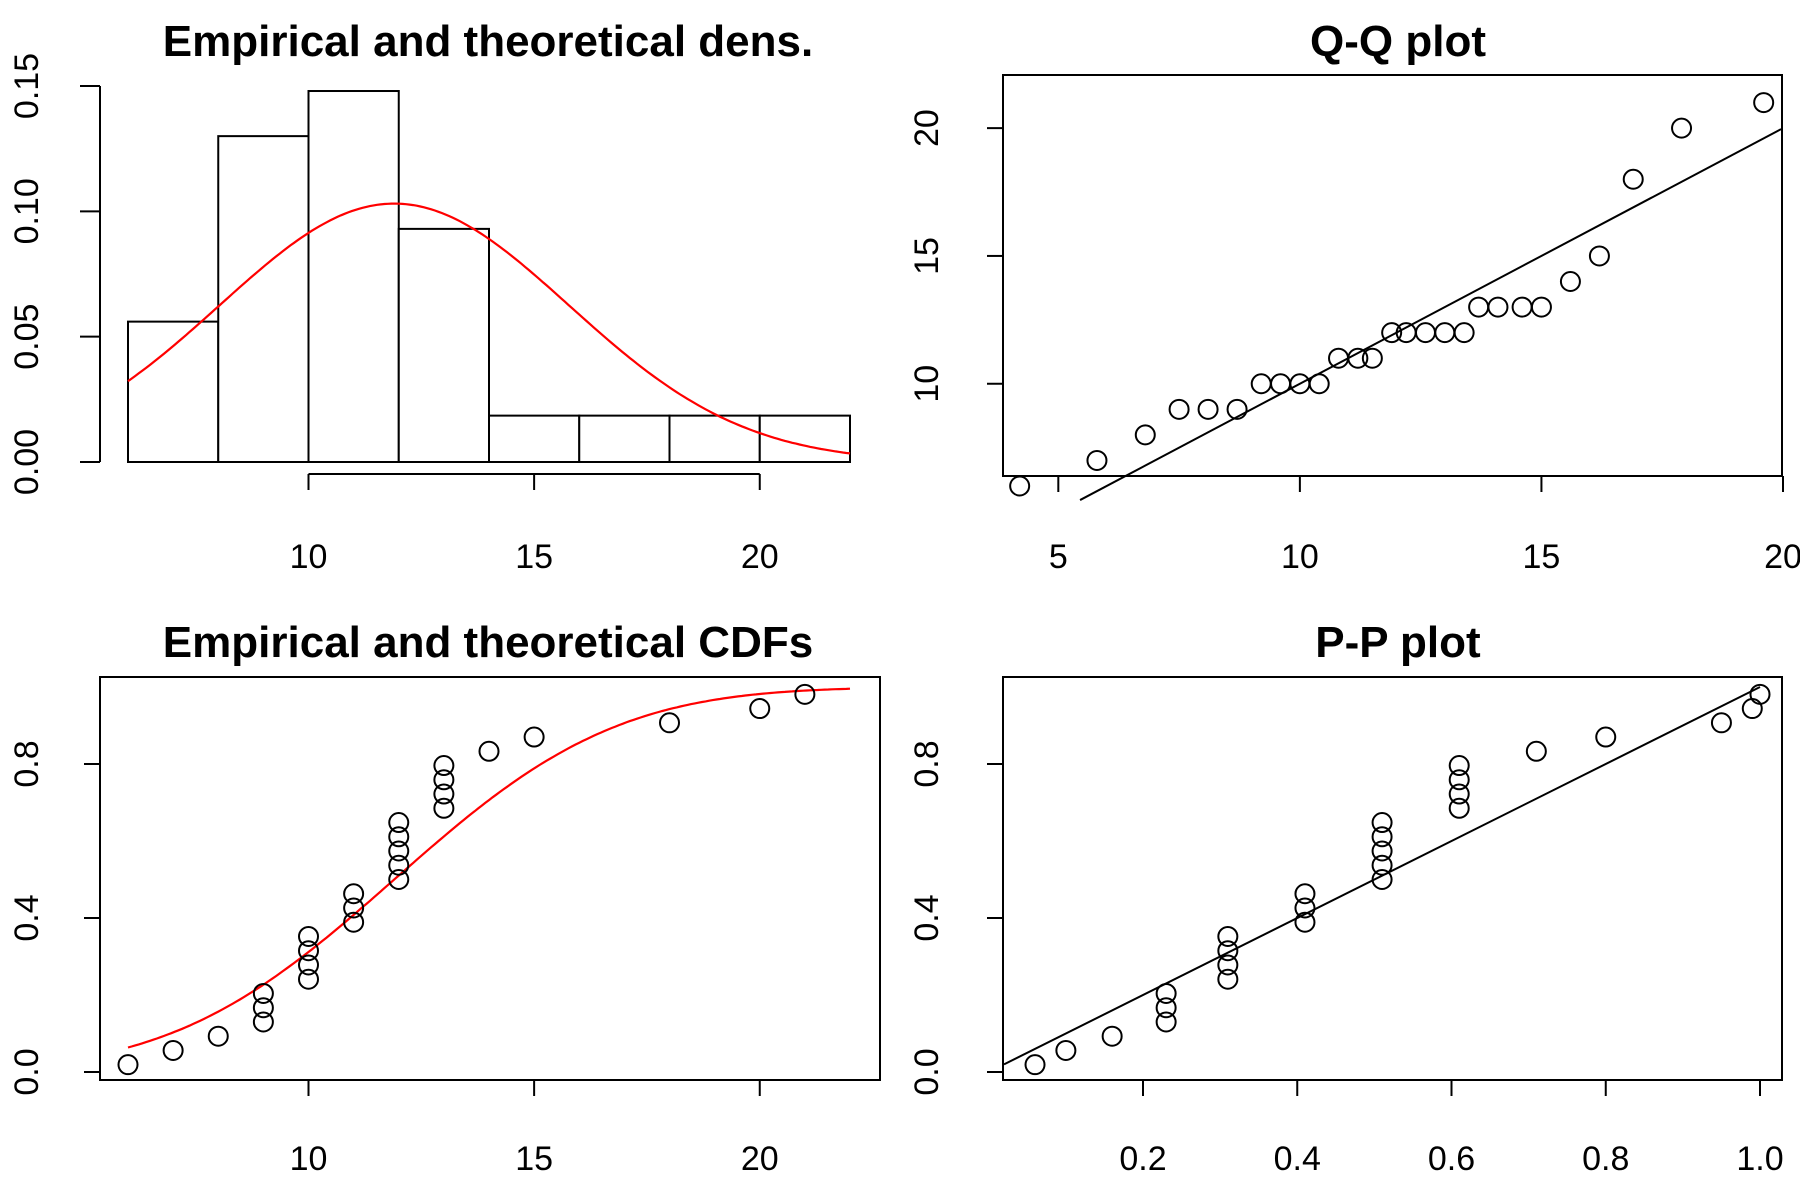  I want to click on qq-y-tick: 20, so click(927, 128).